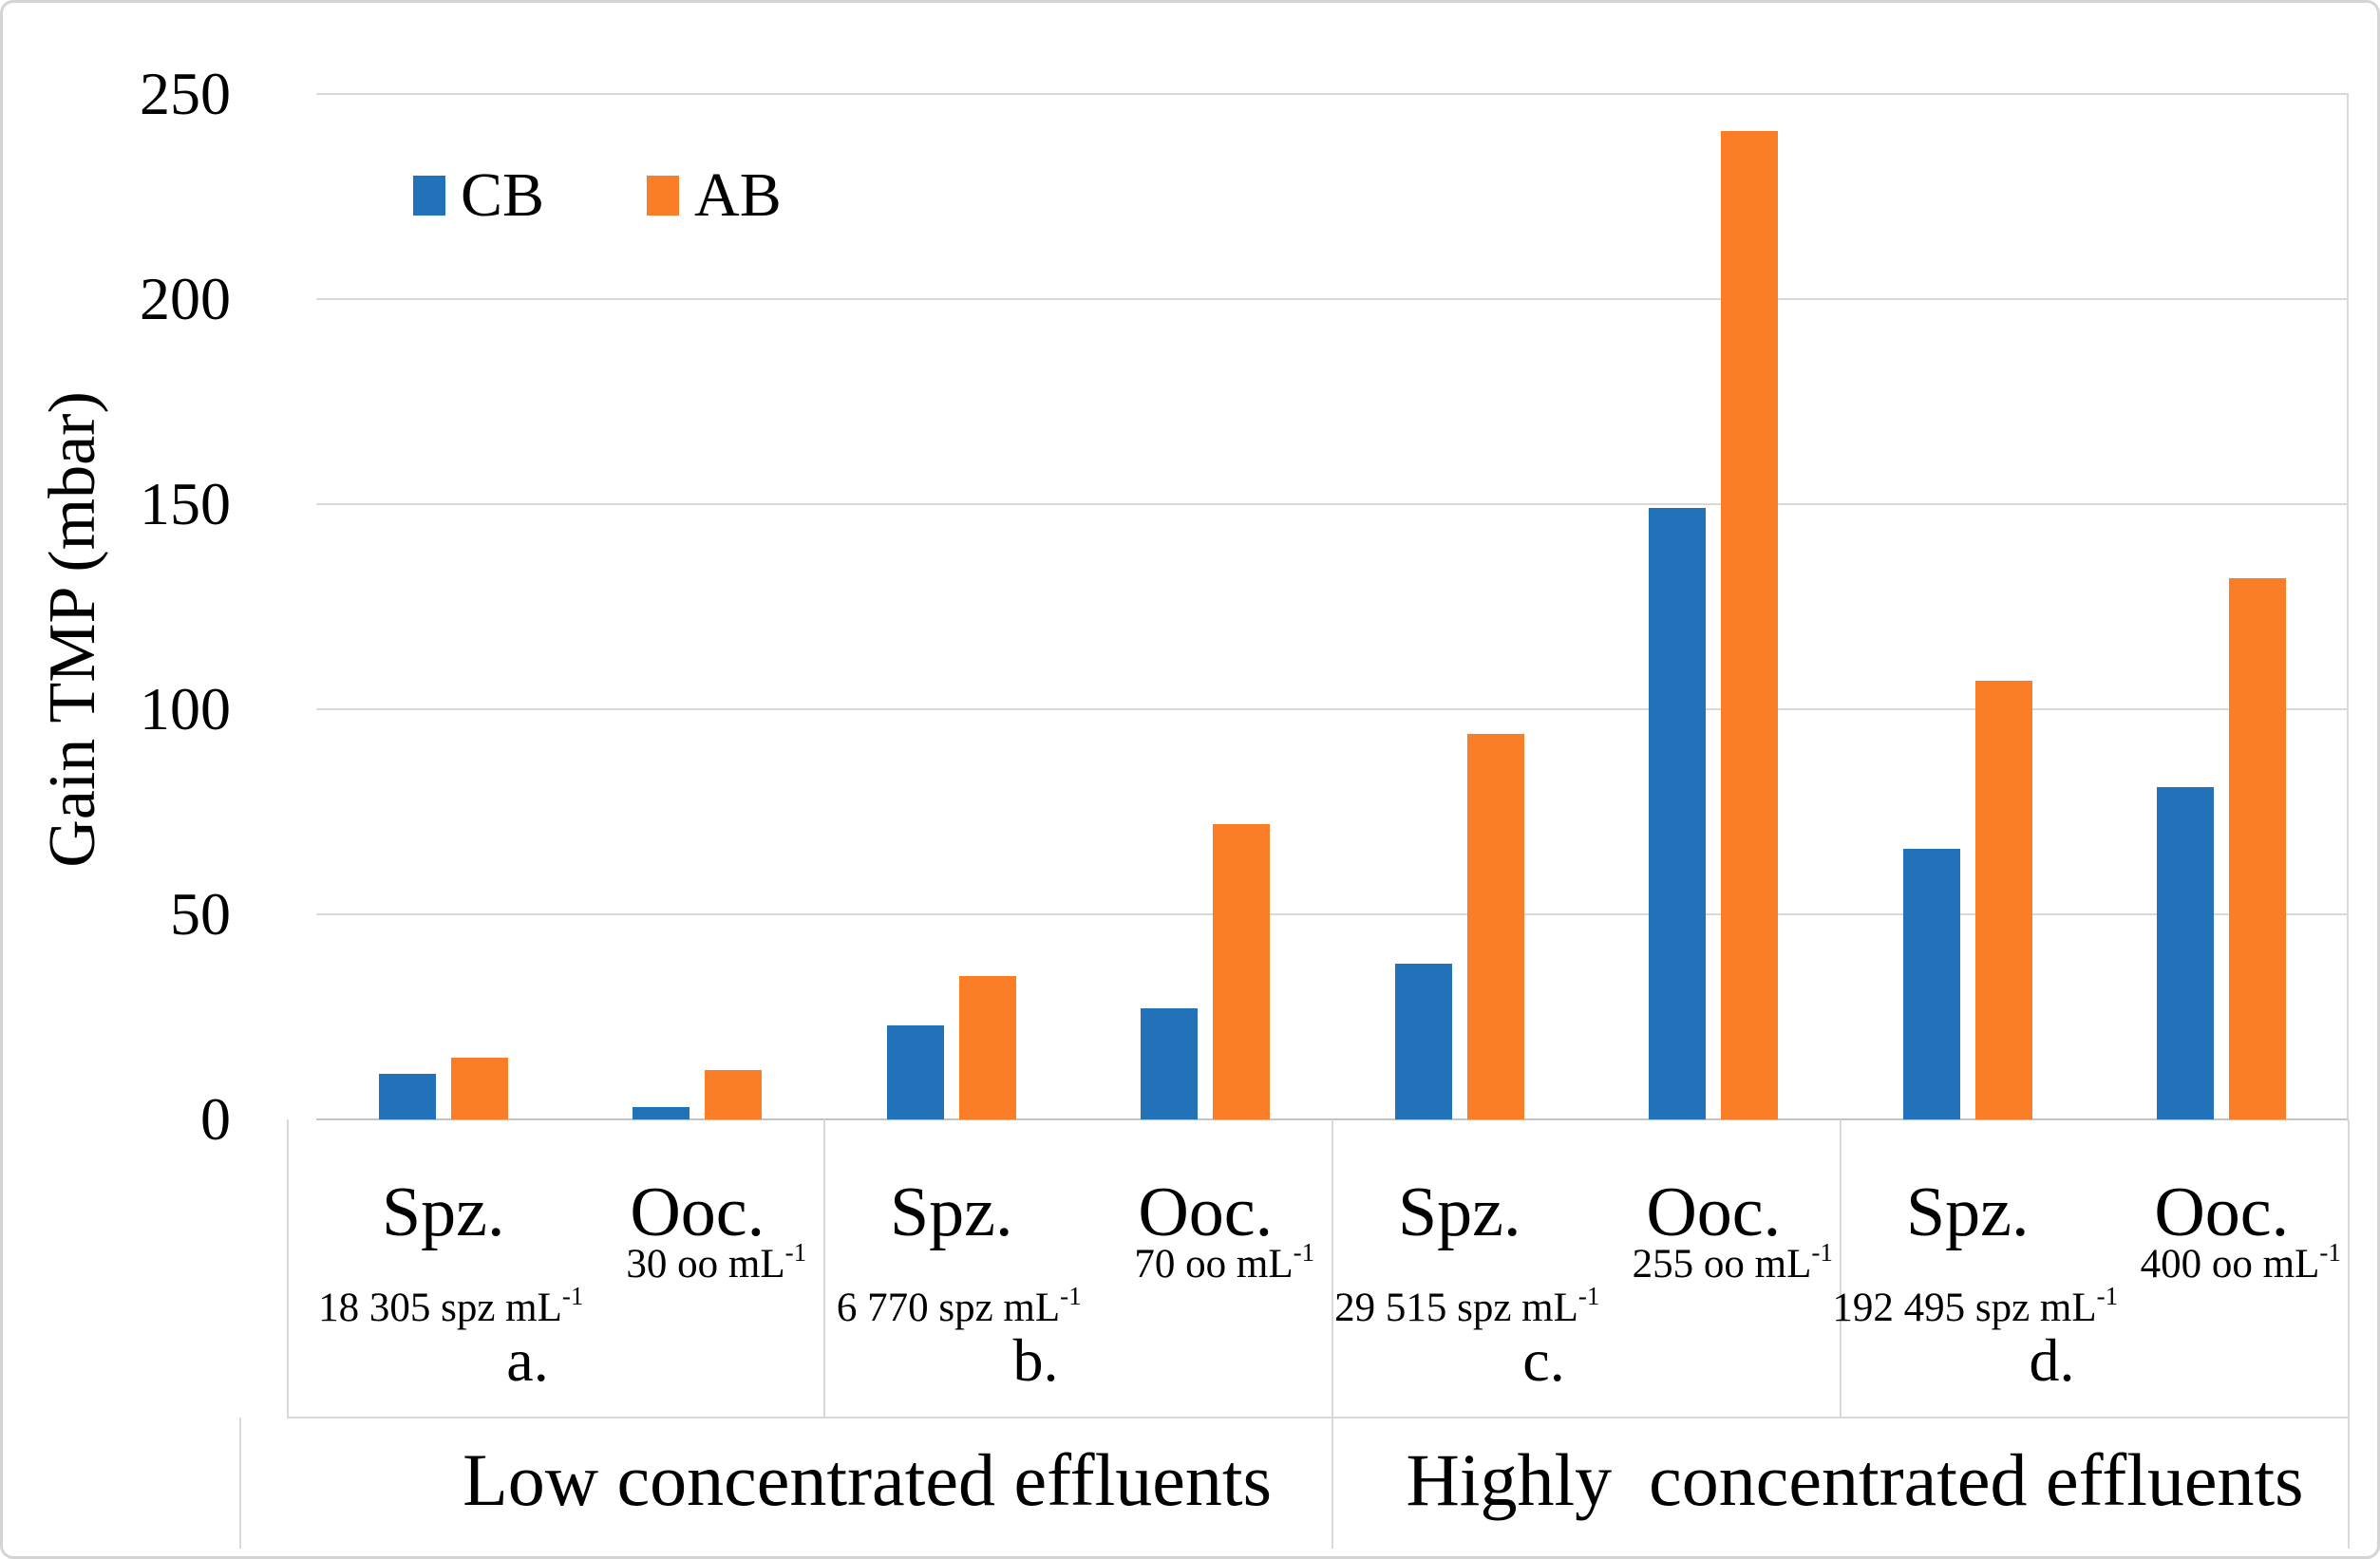  I want to click on concentration-value: 255 oo mL, so click(1722, 1264).